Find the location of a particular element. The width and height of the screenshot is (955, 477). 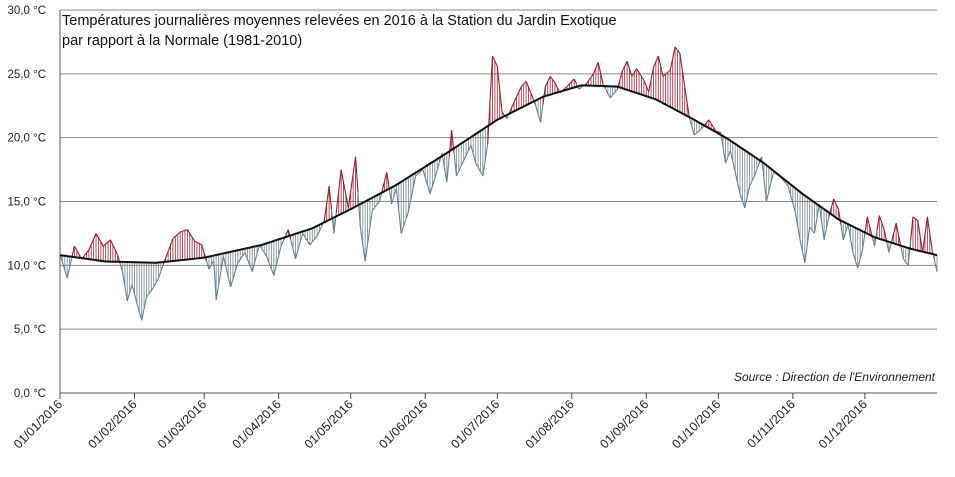

y-tick-label: 10,0 °C is located at coordinates (27, 266).